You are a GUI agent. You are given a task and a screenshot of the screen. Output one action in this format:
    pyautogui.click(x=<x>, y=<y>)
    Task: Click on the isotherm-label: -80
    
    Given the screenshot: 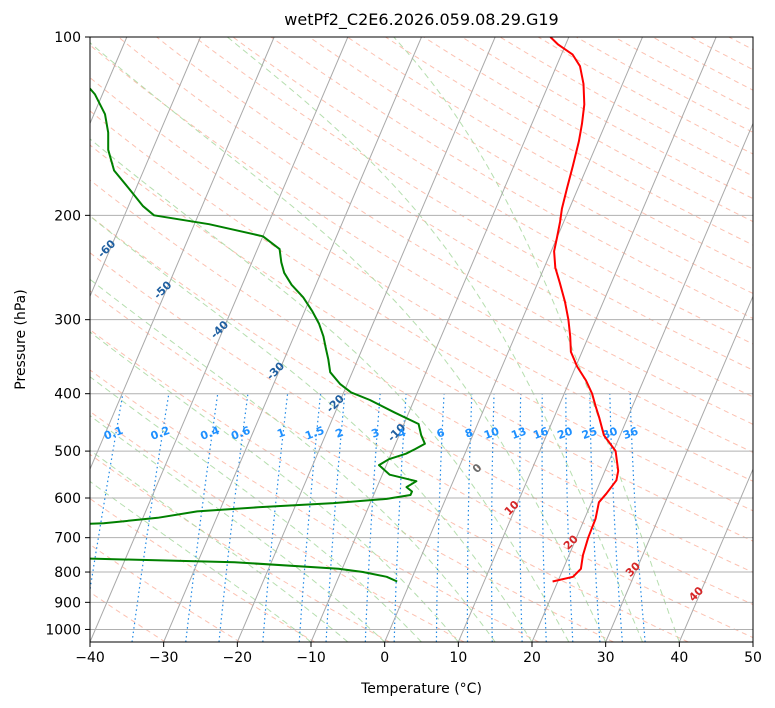 What is the action you would take?
    pyautogui.click(x=4, y=159)
    